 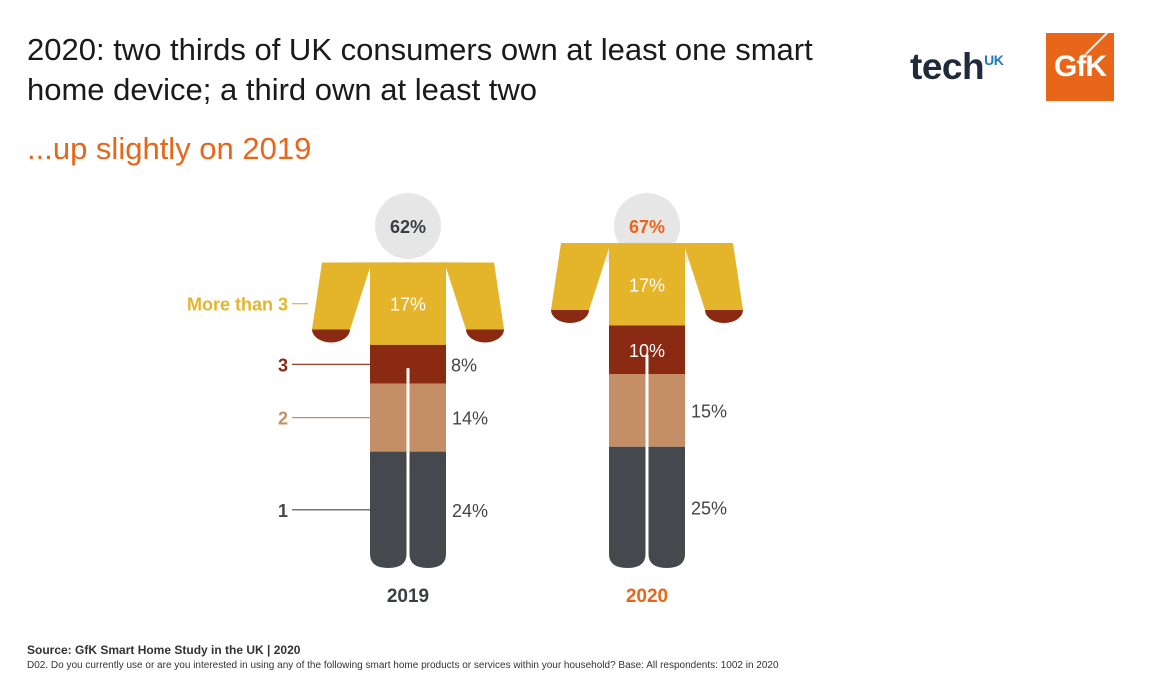 I want to click on techuk-logo-text: tech, so click(x=947, y=66).